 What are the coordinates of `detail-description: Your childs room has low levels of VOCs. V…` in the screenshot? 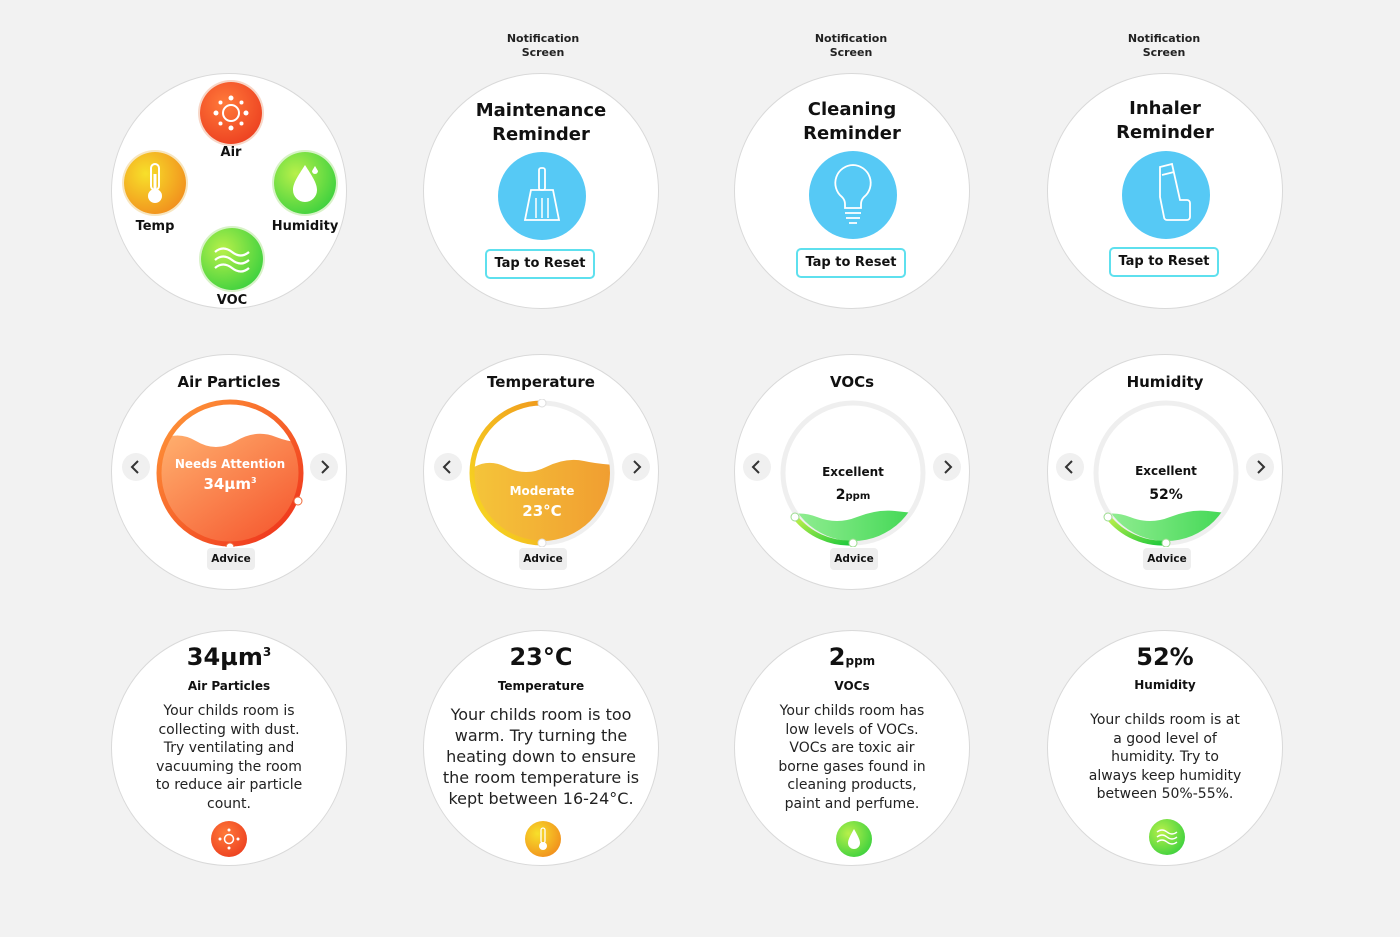 It's located at (852, 757).